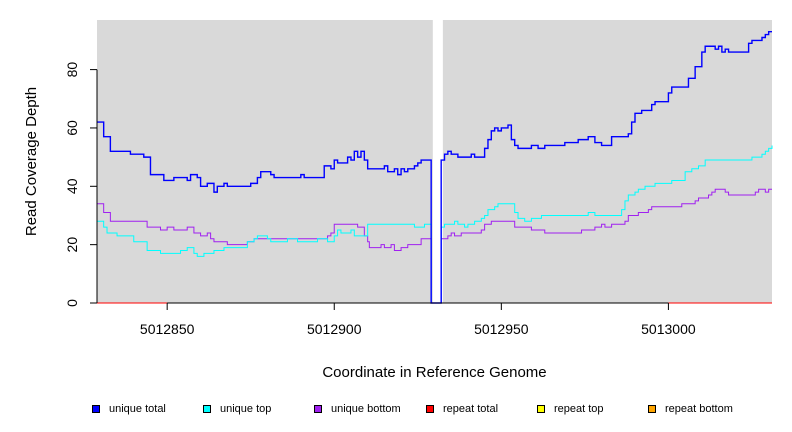 The image size is (792, 432). What do you see at coordinates (334, 329) in the screenshot?
I see `x-tick-label: 5012900` at bounding box center [334, 329].